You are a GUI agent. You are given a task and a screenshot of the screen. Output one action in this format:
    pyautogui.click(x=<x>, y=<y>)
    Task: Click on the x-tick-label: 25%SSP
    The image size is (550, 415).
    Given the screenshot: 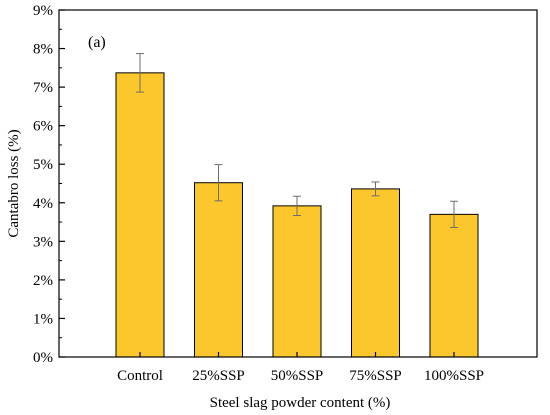 What is the action you would take?
    pyautogui.click(x=218, y=376)
    